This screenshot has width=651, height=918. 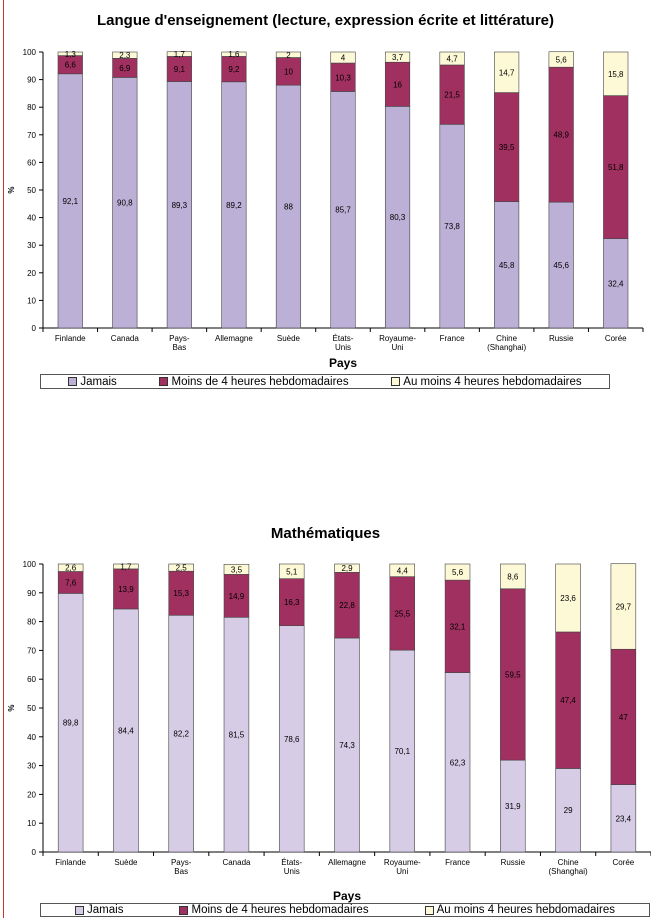 What do you see at coordinates (31, 593) in the screenshot?
I see `y-tick-label: 90` at bounding box center [31, 593].